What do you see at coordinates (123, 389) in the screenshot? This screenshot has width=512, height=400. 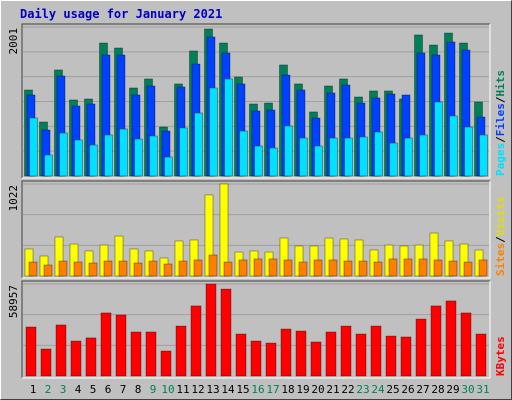 I see `x-tick-label: 7` at bounding box center [123, 389].